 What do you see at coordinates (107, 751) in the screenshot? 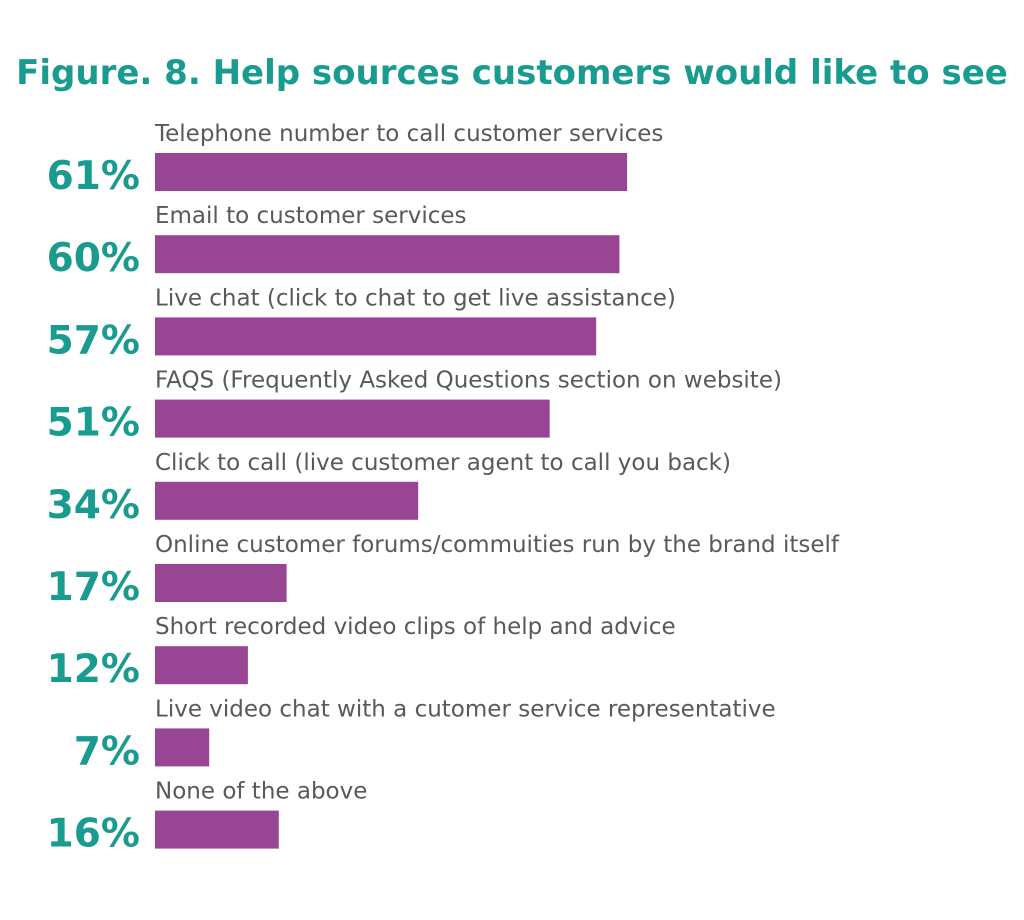
I see `value-label: 7%` at bounding box center [107, 751].